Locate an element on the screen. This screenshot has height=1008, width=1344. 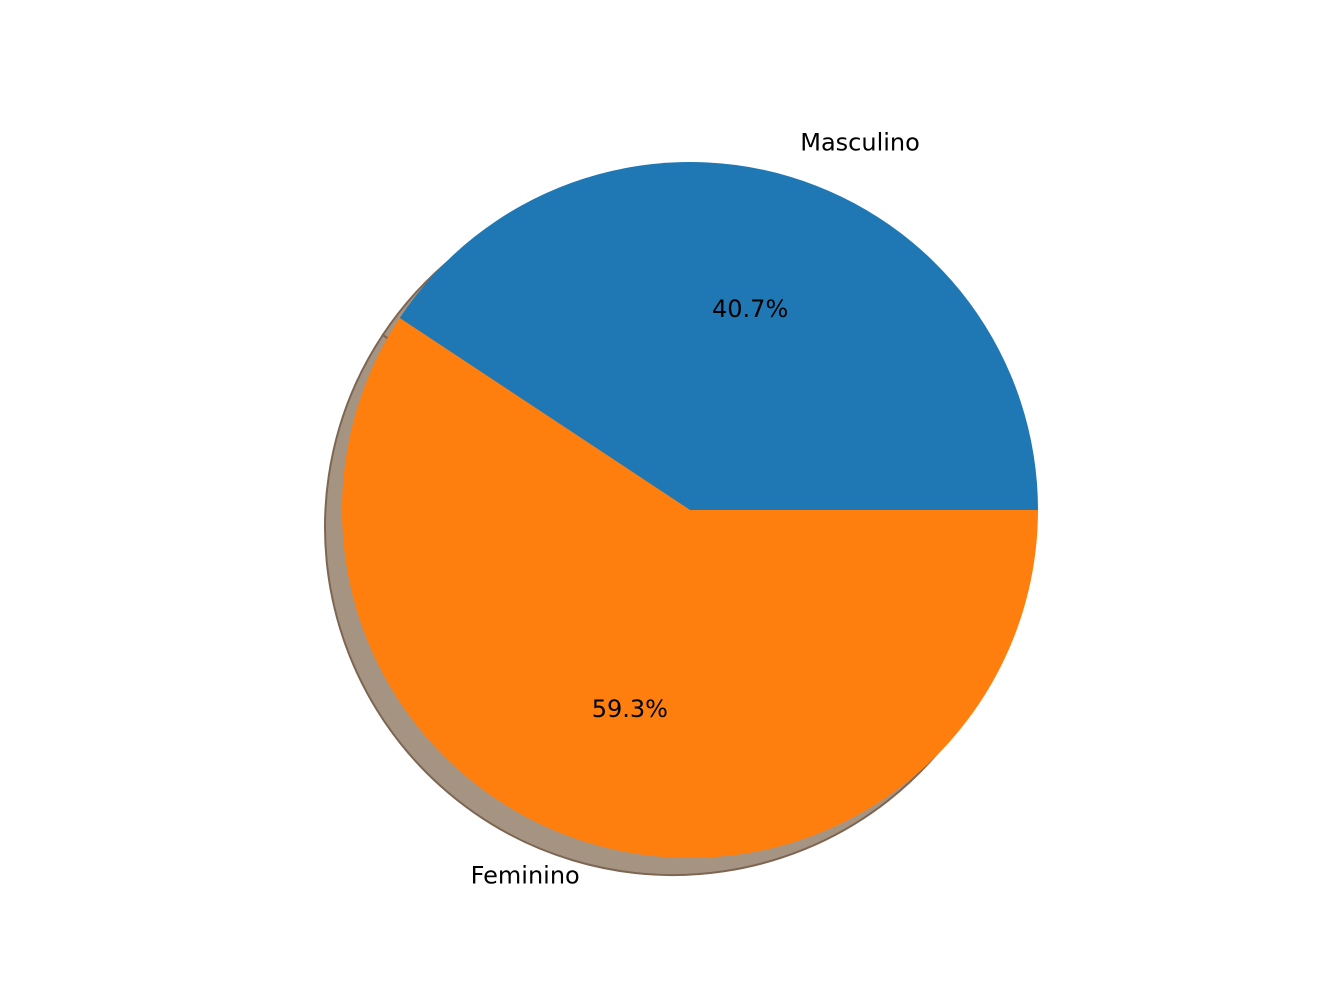
percent-masculino: 40.7% is located at coordinates (750, 309).